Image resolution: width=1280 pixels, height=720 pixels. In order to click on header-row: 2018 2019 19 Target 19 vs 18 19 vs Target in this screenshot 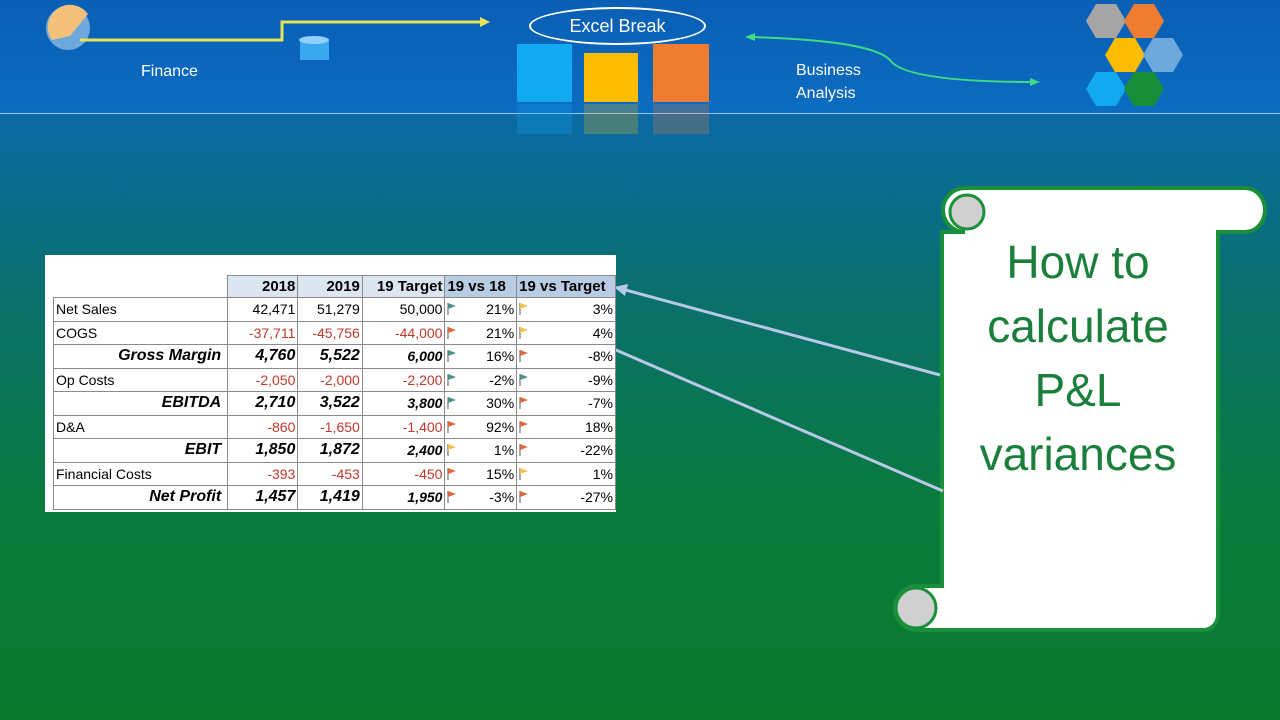, I will do `click(334, 286)`.